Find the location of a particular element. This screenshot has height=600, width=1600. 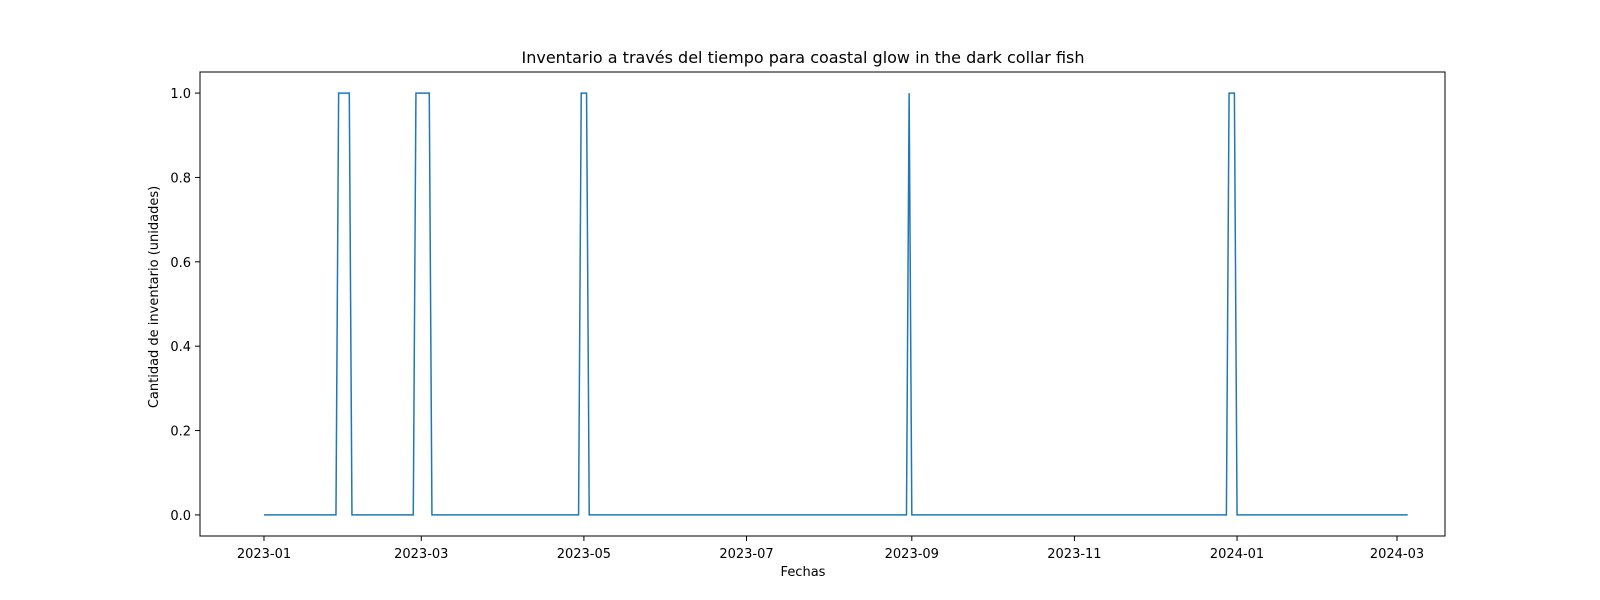

x-tick-label-2: 2023-05 is located at coordinates (584, 554).